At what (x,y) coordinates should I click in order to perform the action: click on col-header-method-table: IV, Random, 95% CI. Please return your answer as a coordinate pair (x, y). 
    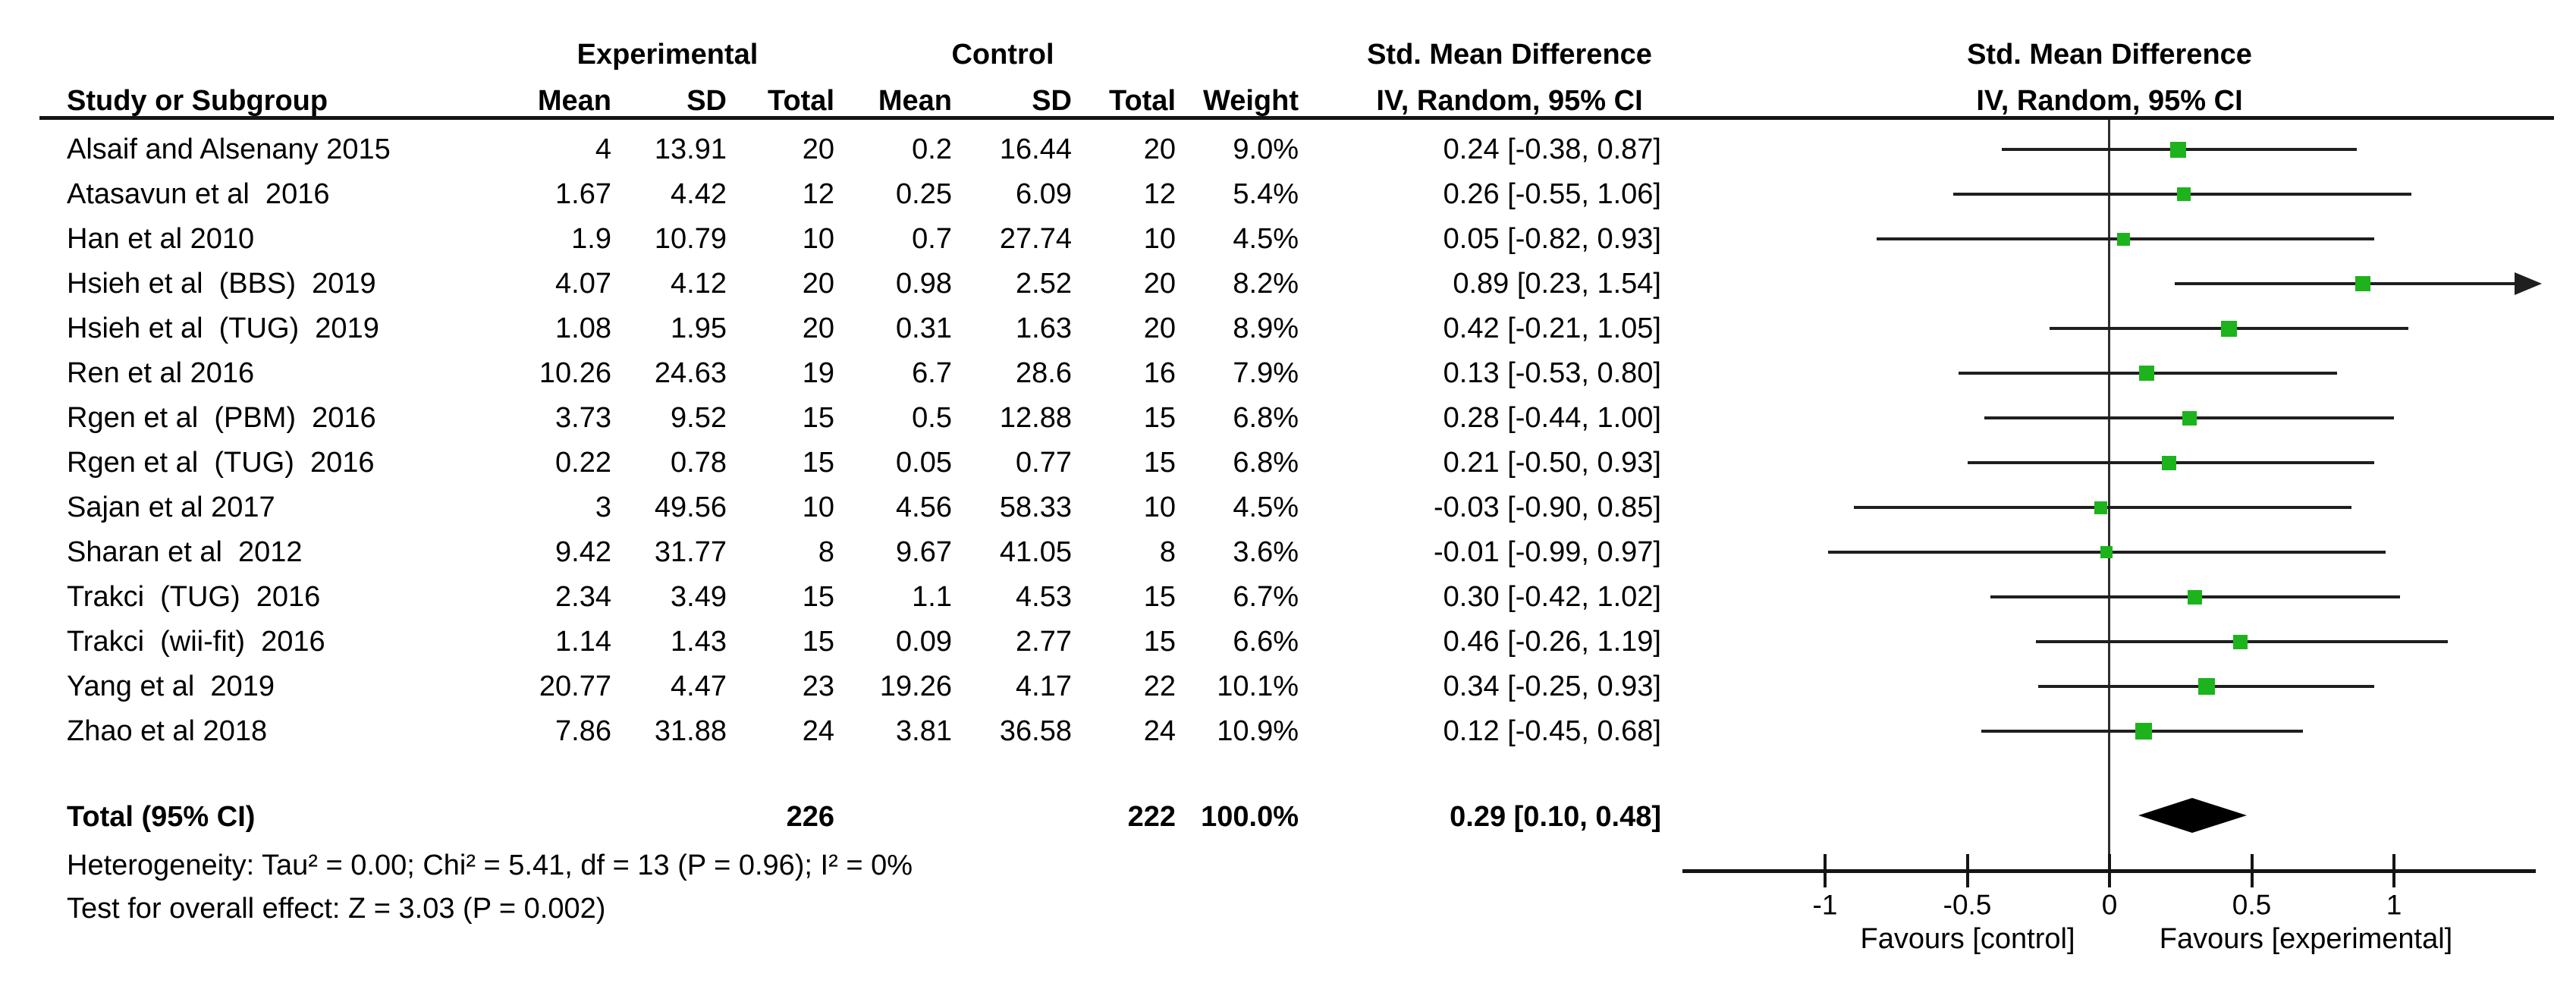
    Looking at the image, I should click on (1509, 101).